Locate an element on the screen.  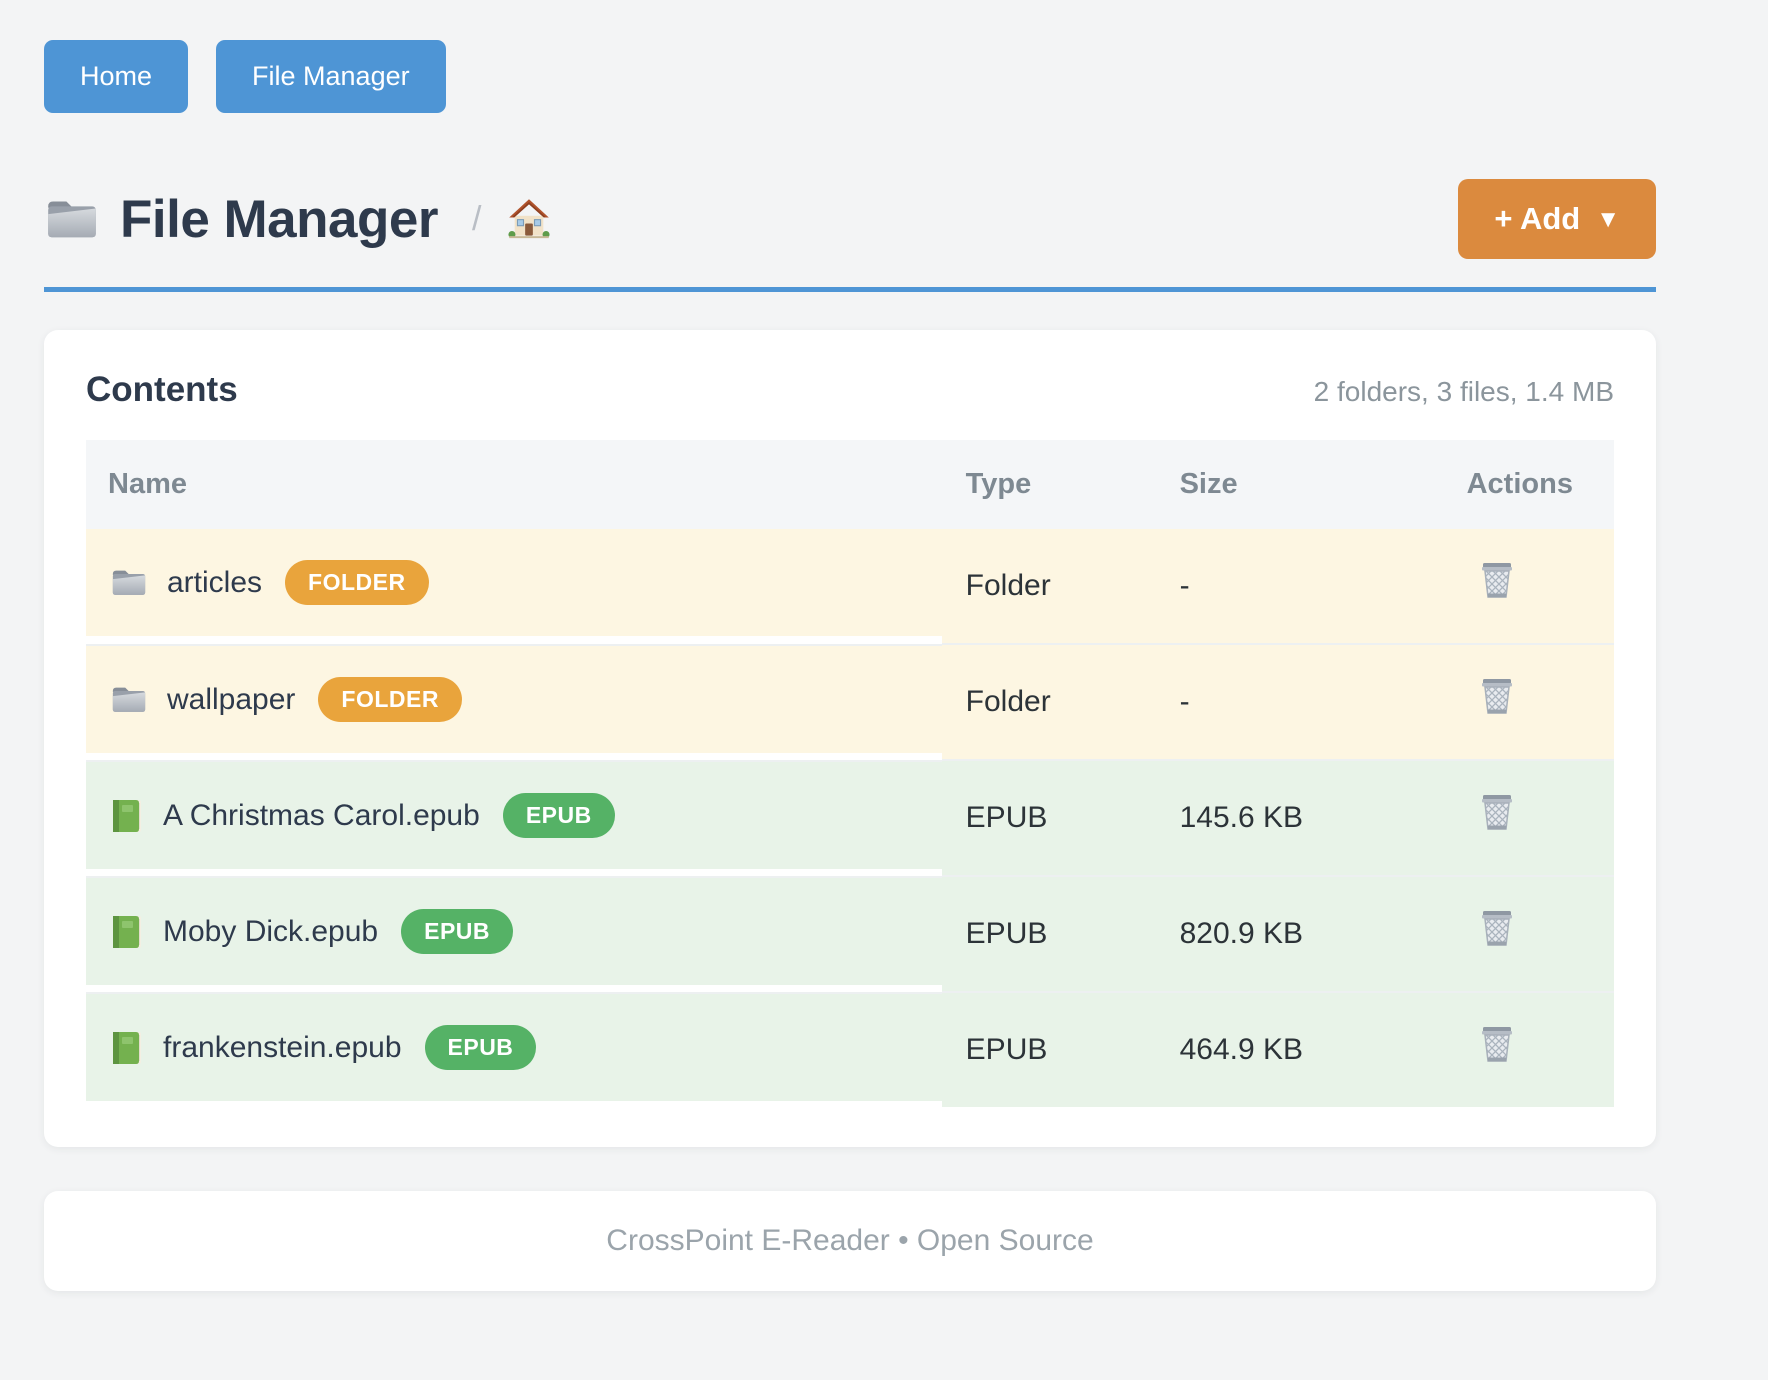
file-name-link: wallpaper is located at coordinates (231, 699).